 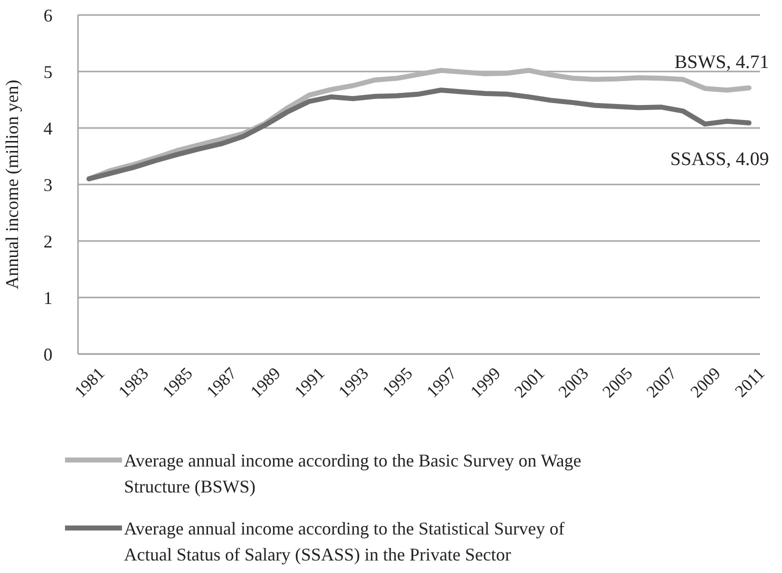 What do you see at coordinates (48, 298) in the screenshot?
I see `y-tick-label: 1` at bounding box center [48, 298].